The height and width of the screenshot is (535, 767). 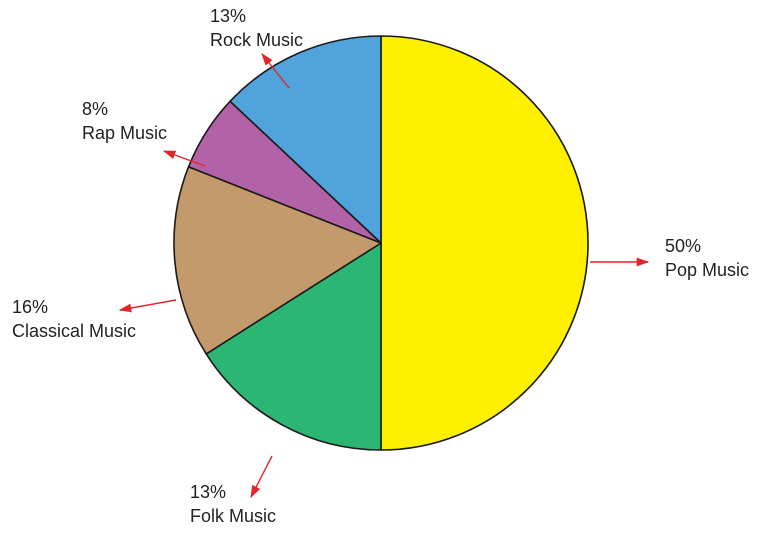 I want to click on category-label-folk-music: Folk Music, so click(x=233, y=516).